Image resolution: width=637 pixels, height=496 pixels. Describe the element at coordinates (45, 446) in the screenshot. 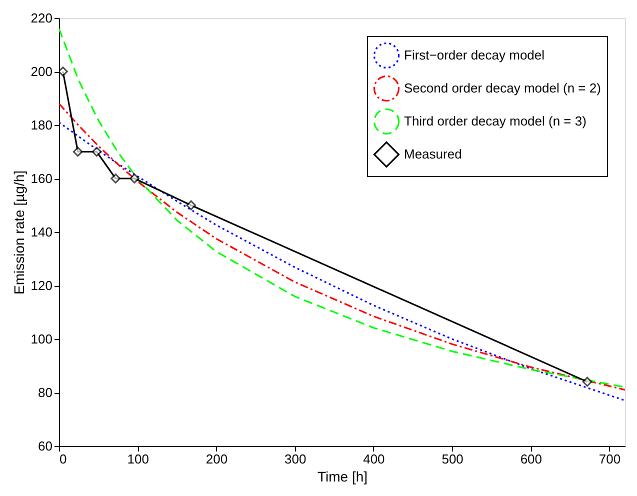

I see `y-tick-label: 60` at that location.